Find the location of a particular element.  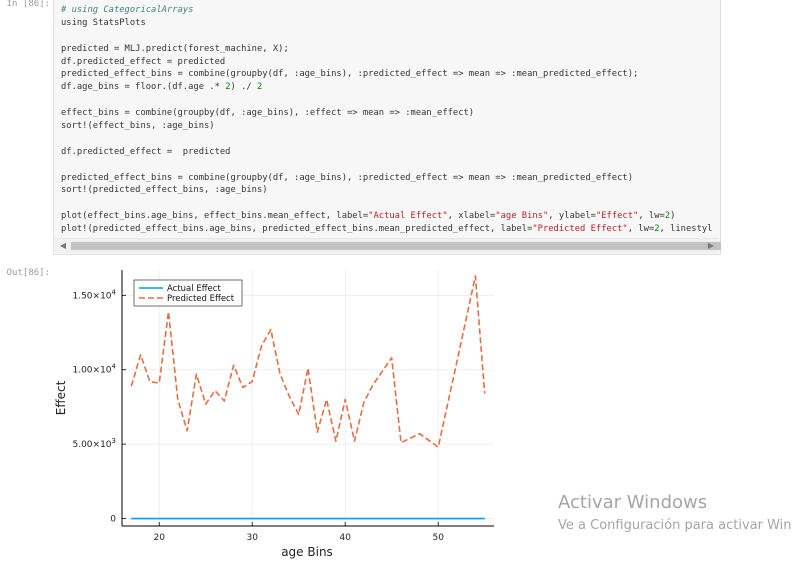

scroll-left-arrow-icon: ◀ is located at coordinates (63, 245).